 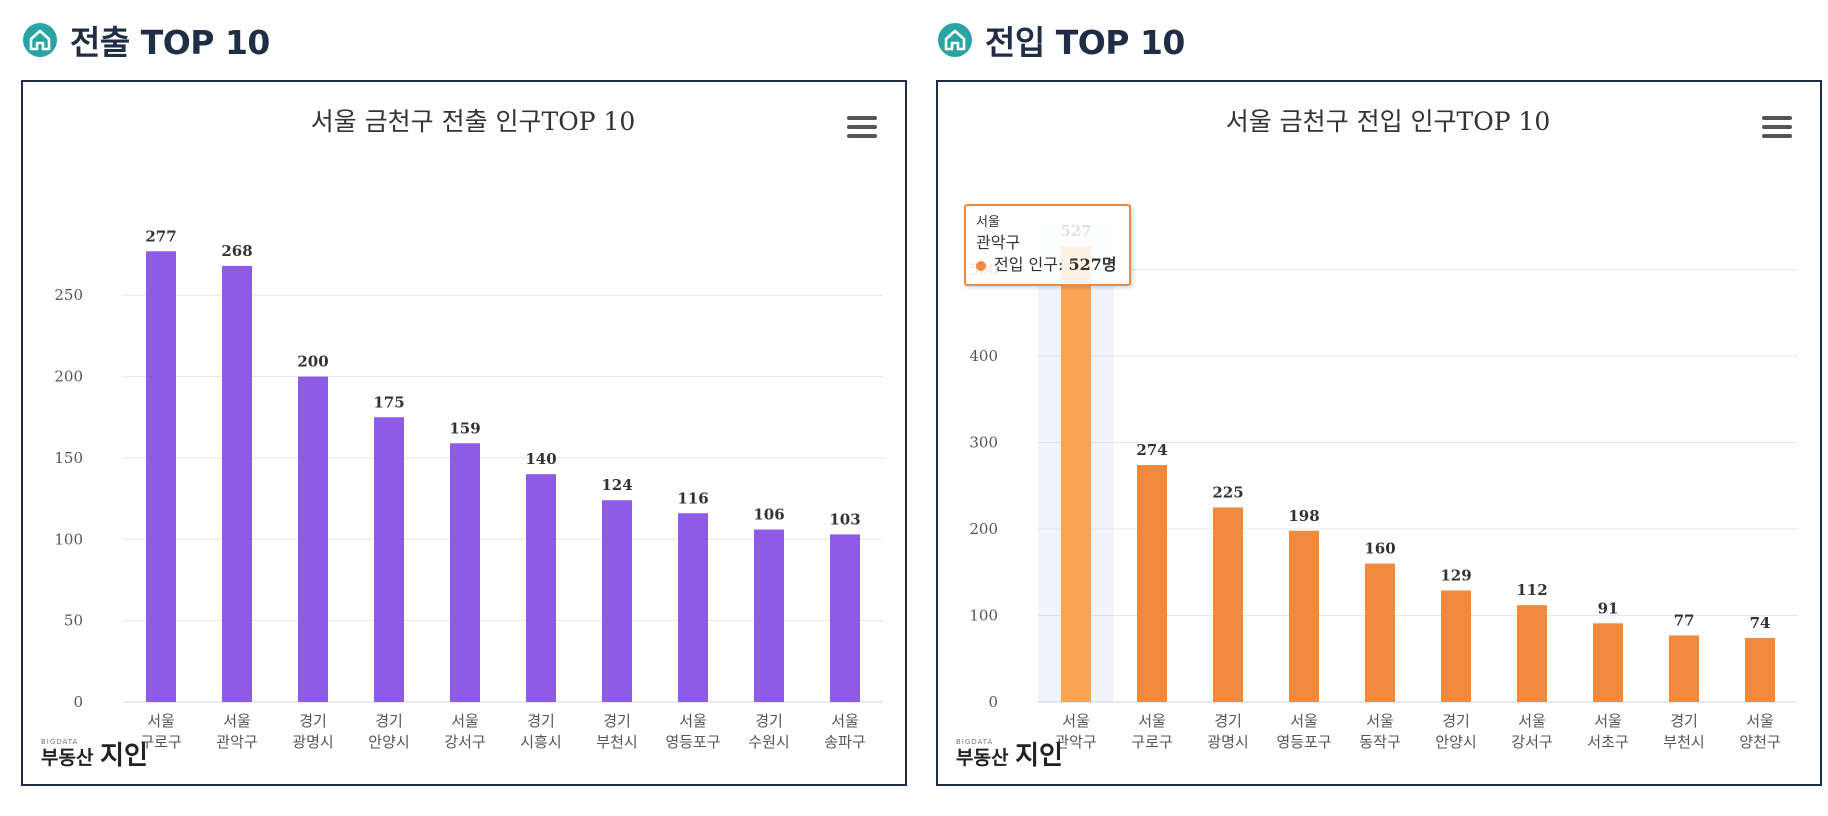 What do you see at coordinates (312, 742) in the screenshot?
I see `x-tick-label: 광명시` at bounding box center [312, 742].